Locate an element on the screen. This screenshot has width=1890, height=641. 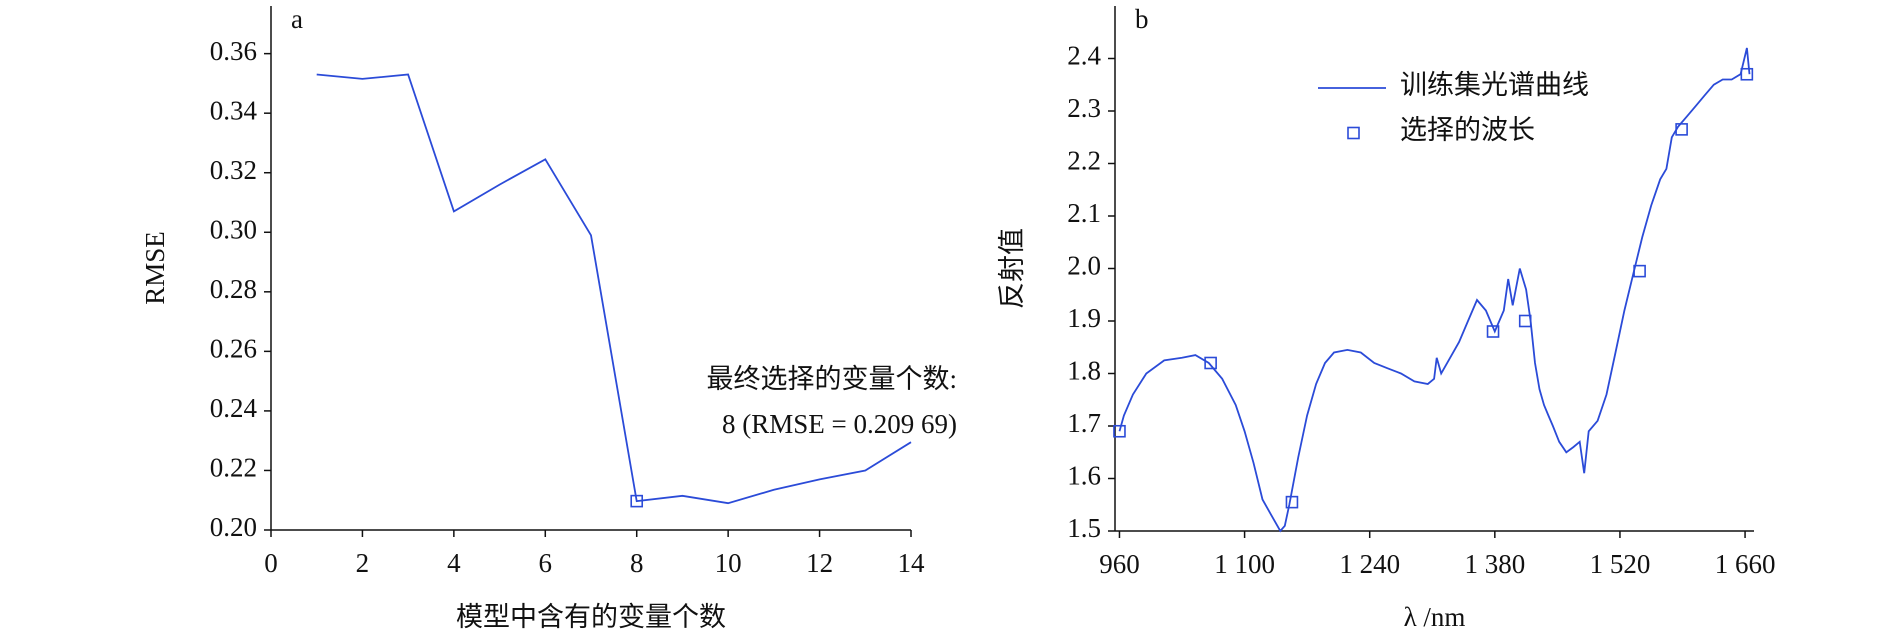
legend-label: 训练集光谱曲线 is located at coordinates (1494, 85).